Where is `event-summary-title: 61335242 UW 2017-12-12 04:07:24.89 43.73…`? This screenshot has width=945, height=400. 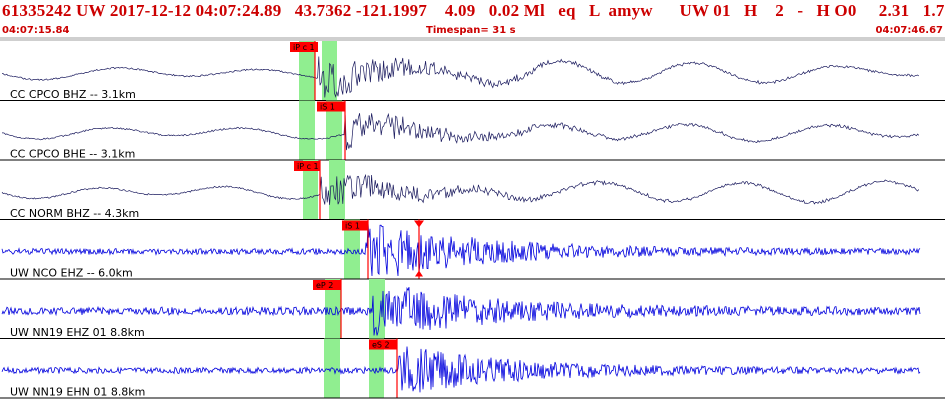
event-summary-title: 61335242 UW 2017-12-12 04:07:24.89 43.73… is located at coordinates (473, 10).